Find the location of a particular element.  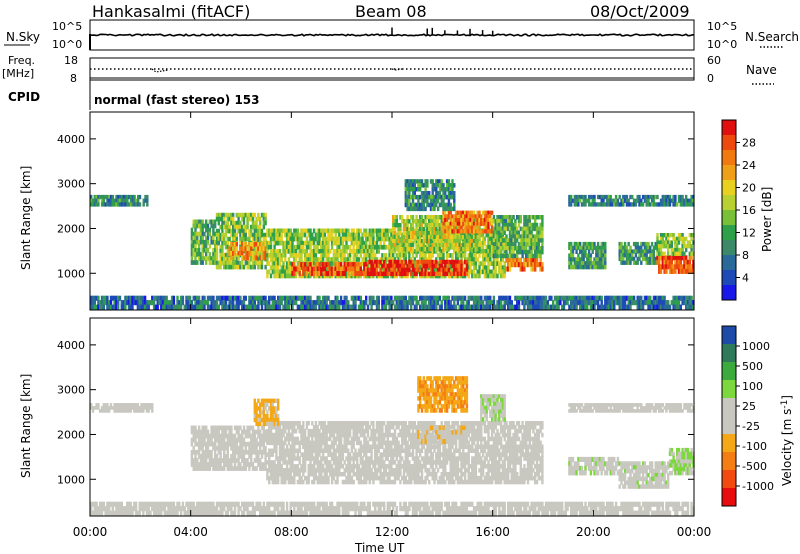

nsky-left-tick-top: 10^5 is located at coordinates (67, 26).